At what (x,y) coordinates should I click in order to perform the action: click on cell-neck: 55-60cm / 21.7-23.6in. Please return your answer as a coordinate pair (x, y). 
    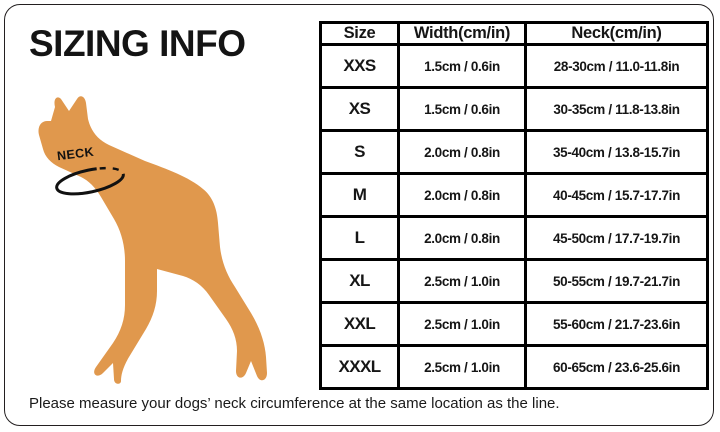
    Looking at the image, I should click on (616, 324).